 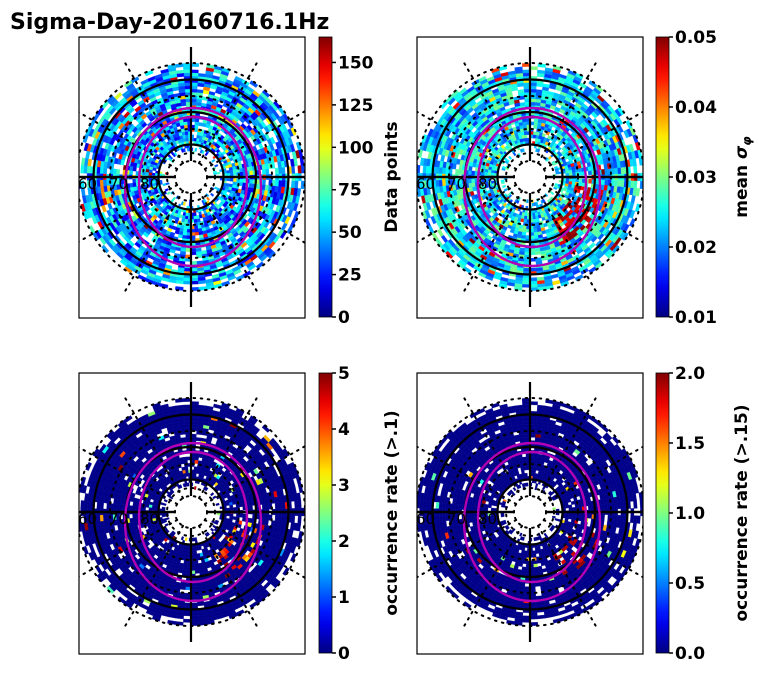 I want to click on colorbar-tick-label: 0.01, so click(x=696, y=318).